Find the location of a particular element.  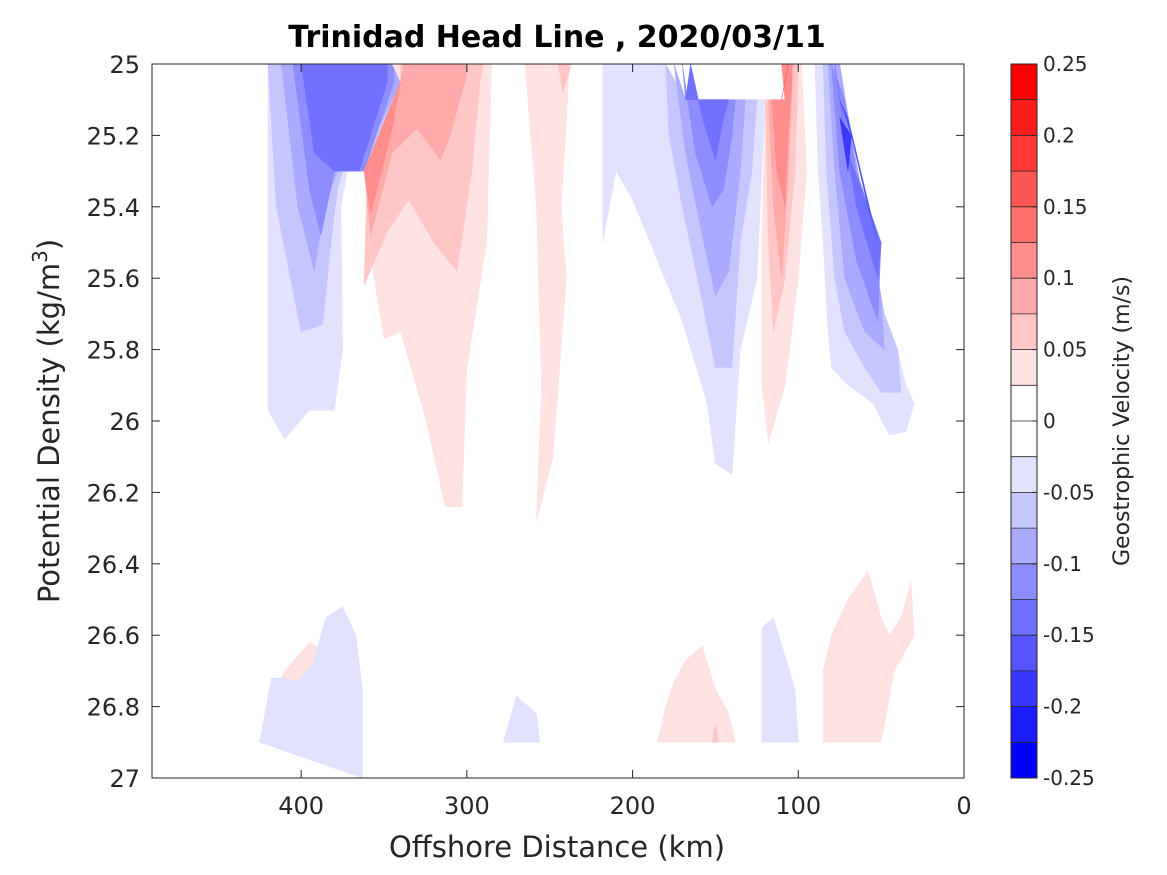

y-axis-label: Potential Density (kg/m3) is located at coordinates (47, 421).